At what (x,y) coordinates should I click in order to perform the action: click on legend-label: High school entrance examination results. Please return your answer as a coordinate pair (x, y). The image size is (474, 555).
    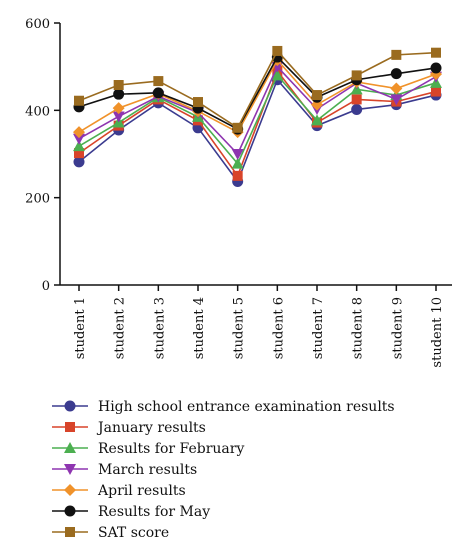
    Looking at the image, I should click on (246, 407).